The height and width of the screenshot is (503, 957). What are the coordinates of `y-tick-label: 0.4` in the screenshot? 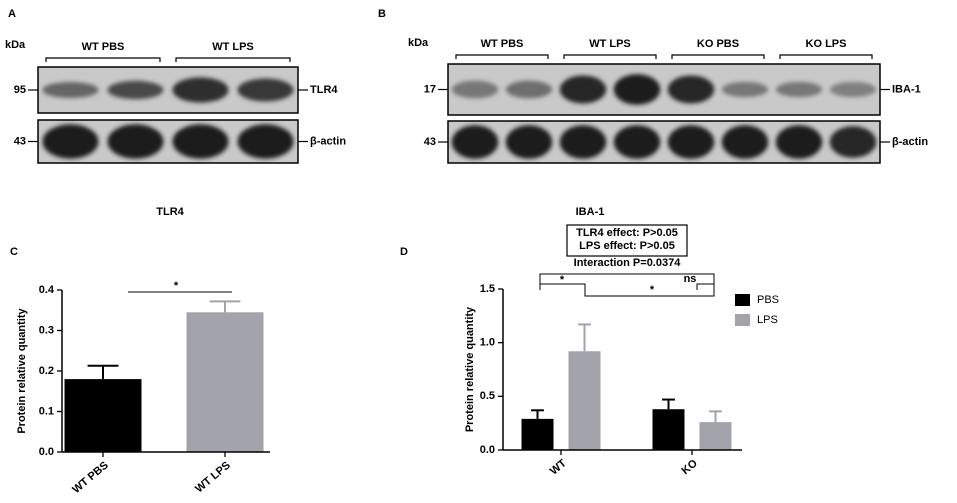 It's located at (47, 290).